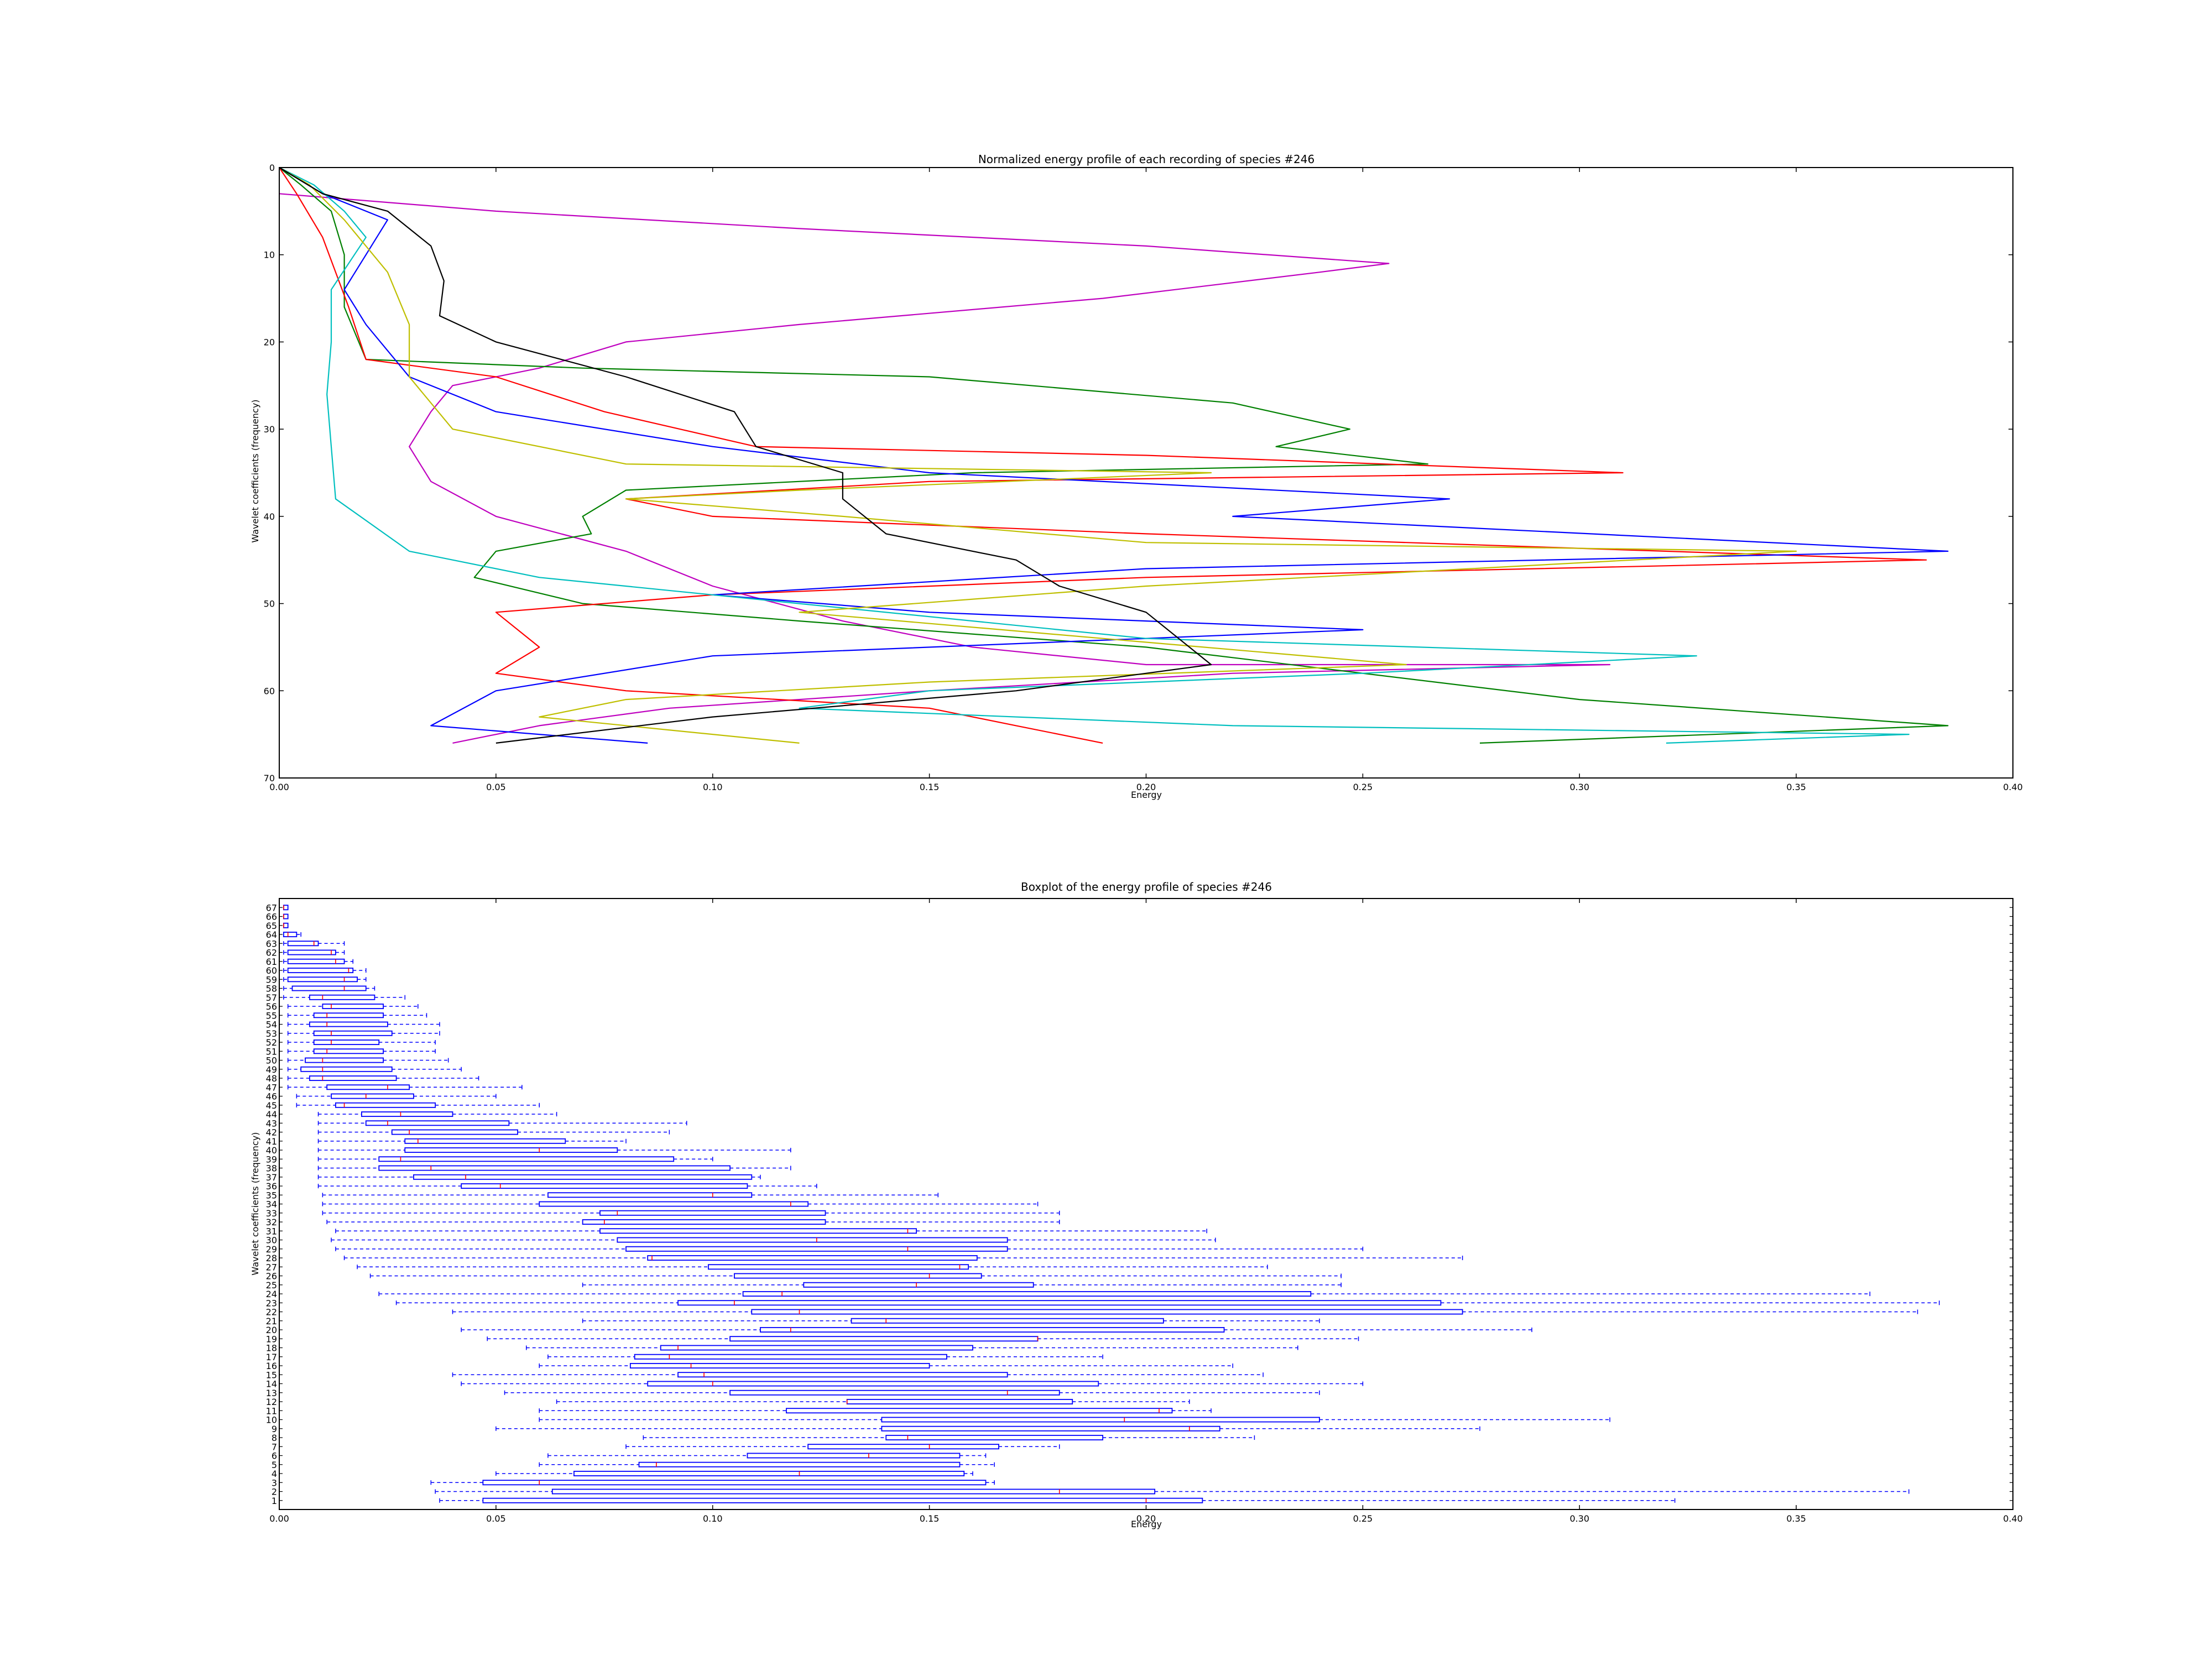  What do you see at coordinates (255, 470) in the screenshot?
I see `line-chart-ylabel: Wavelet coefficients (frequency)` at bounding box center [255, 470].